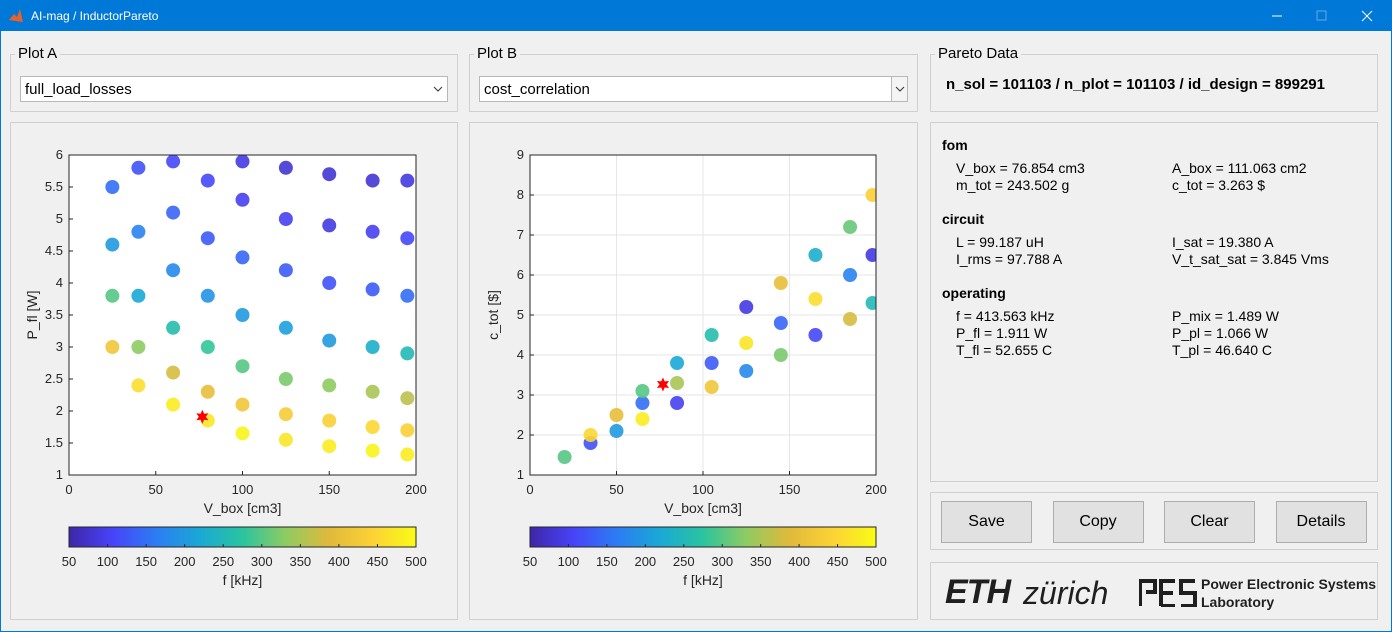 This screenshot has width=1392, height=632. Describe the element at coordinates (978, 592) in the screenshot. I see `eth-logo: ETH` at that location.